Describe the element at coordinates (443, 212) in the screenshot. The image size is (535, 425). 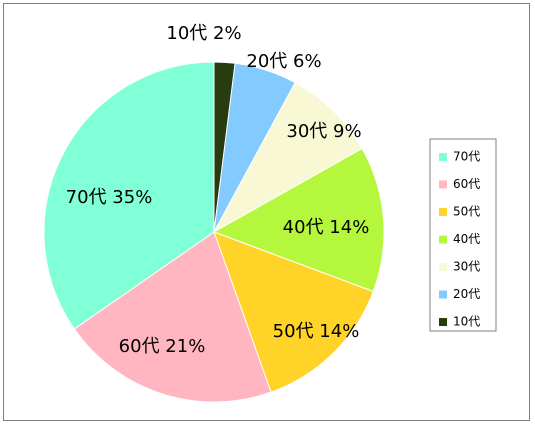
I see `legend-swatch-50代` at that location.